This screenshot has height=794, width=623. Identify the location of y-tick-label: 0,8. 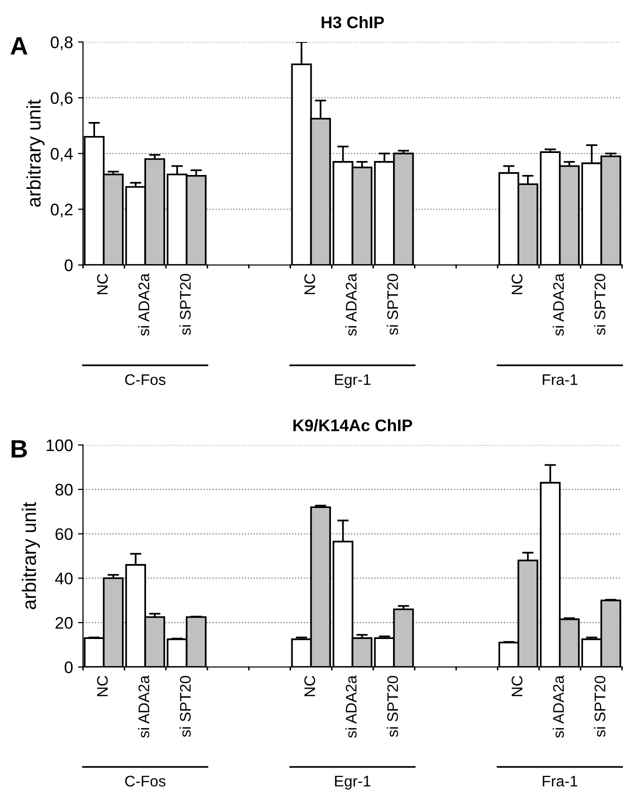
(61, 43).